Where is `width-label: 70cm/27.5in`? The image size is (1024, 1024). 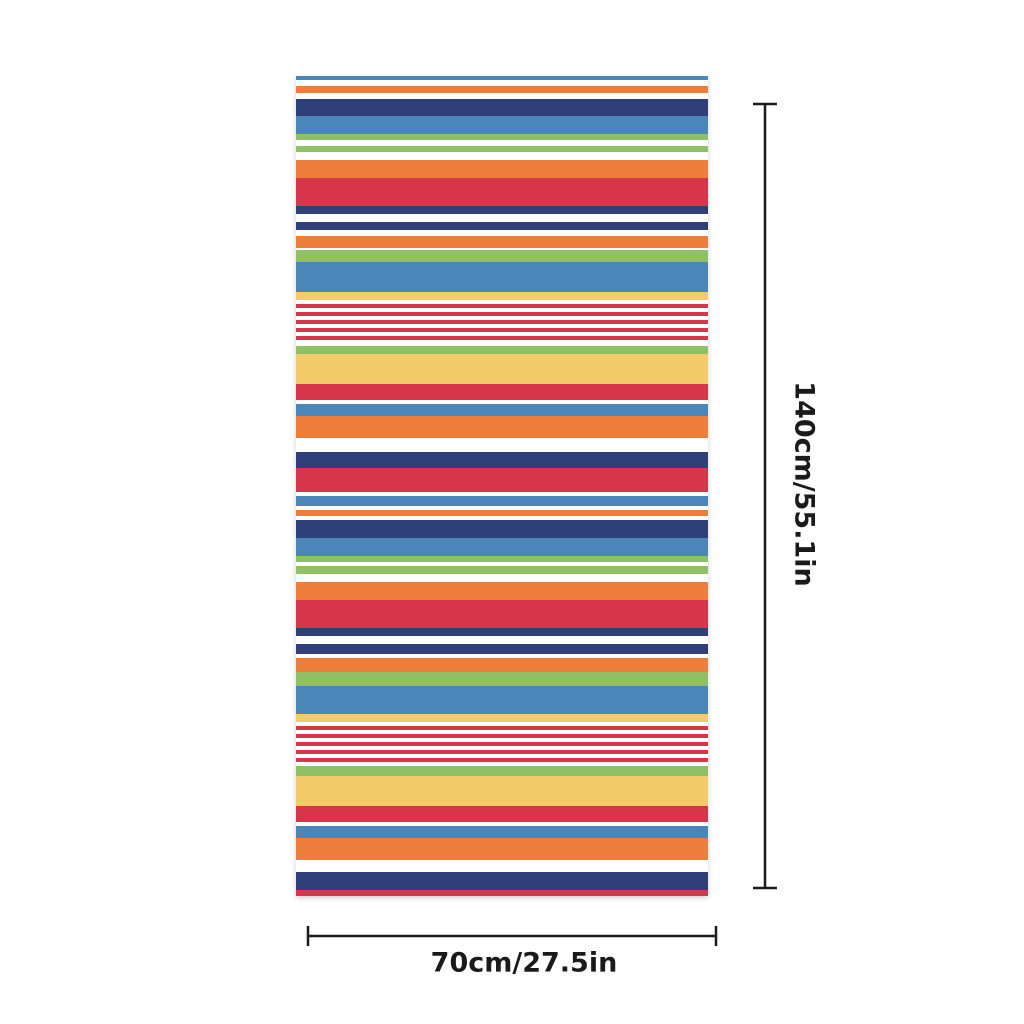
width-label: 70cm/27.5in is located at coordinates (524, 963).